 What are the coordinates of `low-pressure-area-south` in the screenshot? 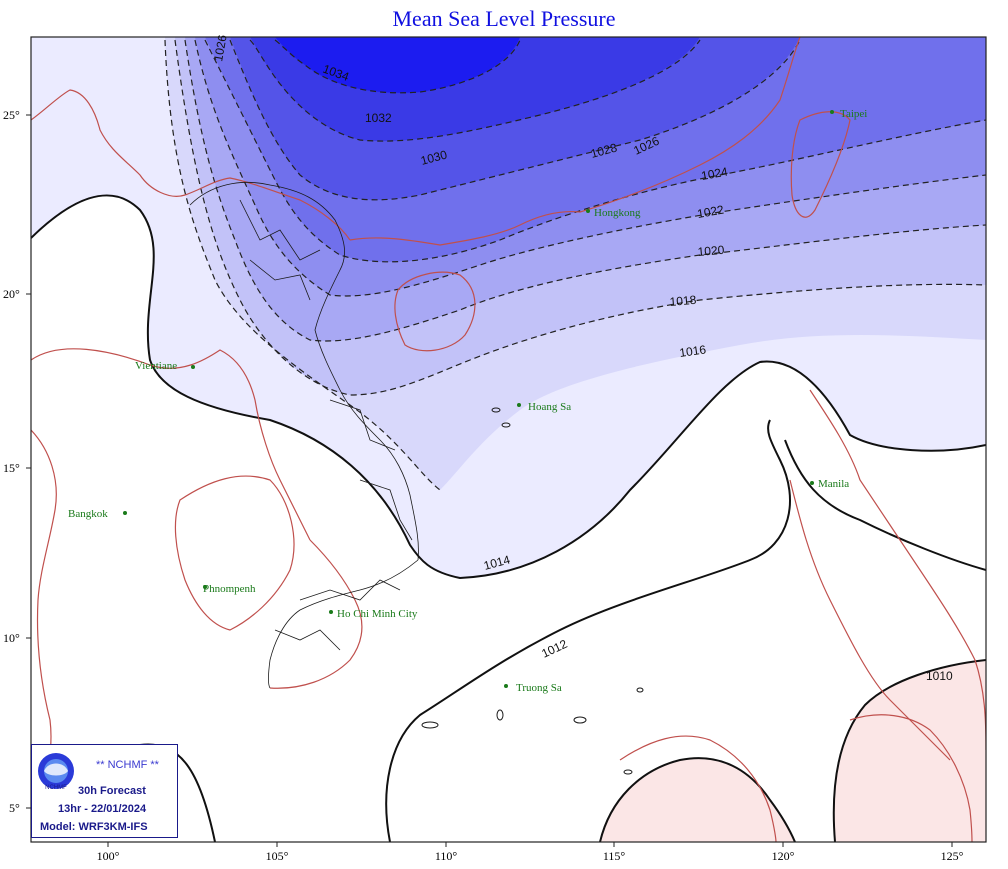 It's located at (697, 800).